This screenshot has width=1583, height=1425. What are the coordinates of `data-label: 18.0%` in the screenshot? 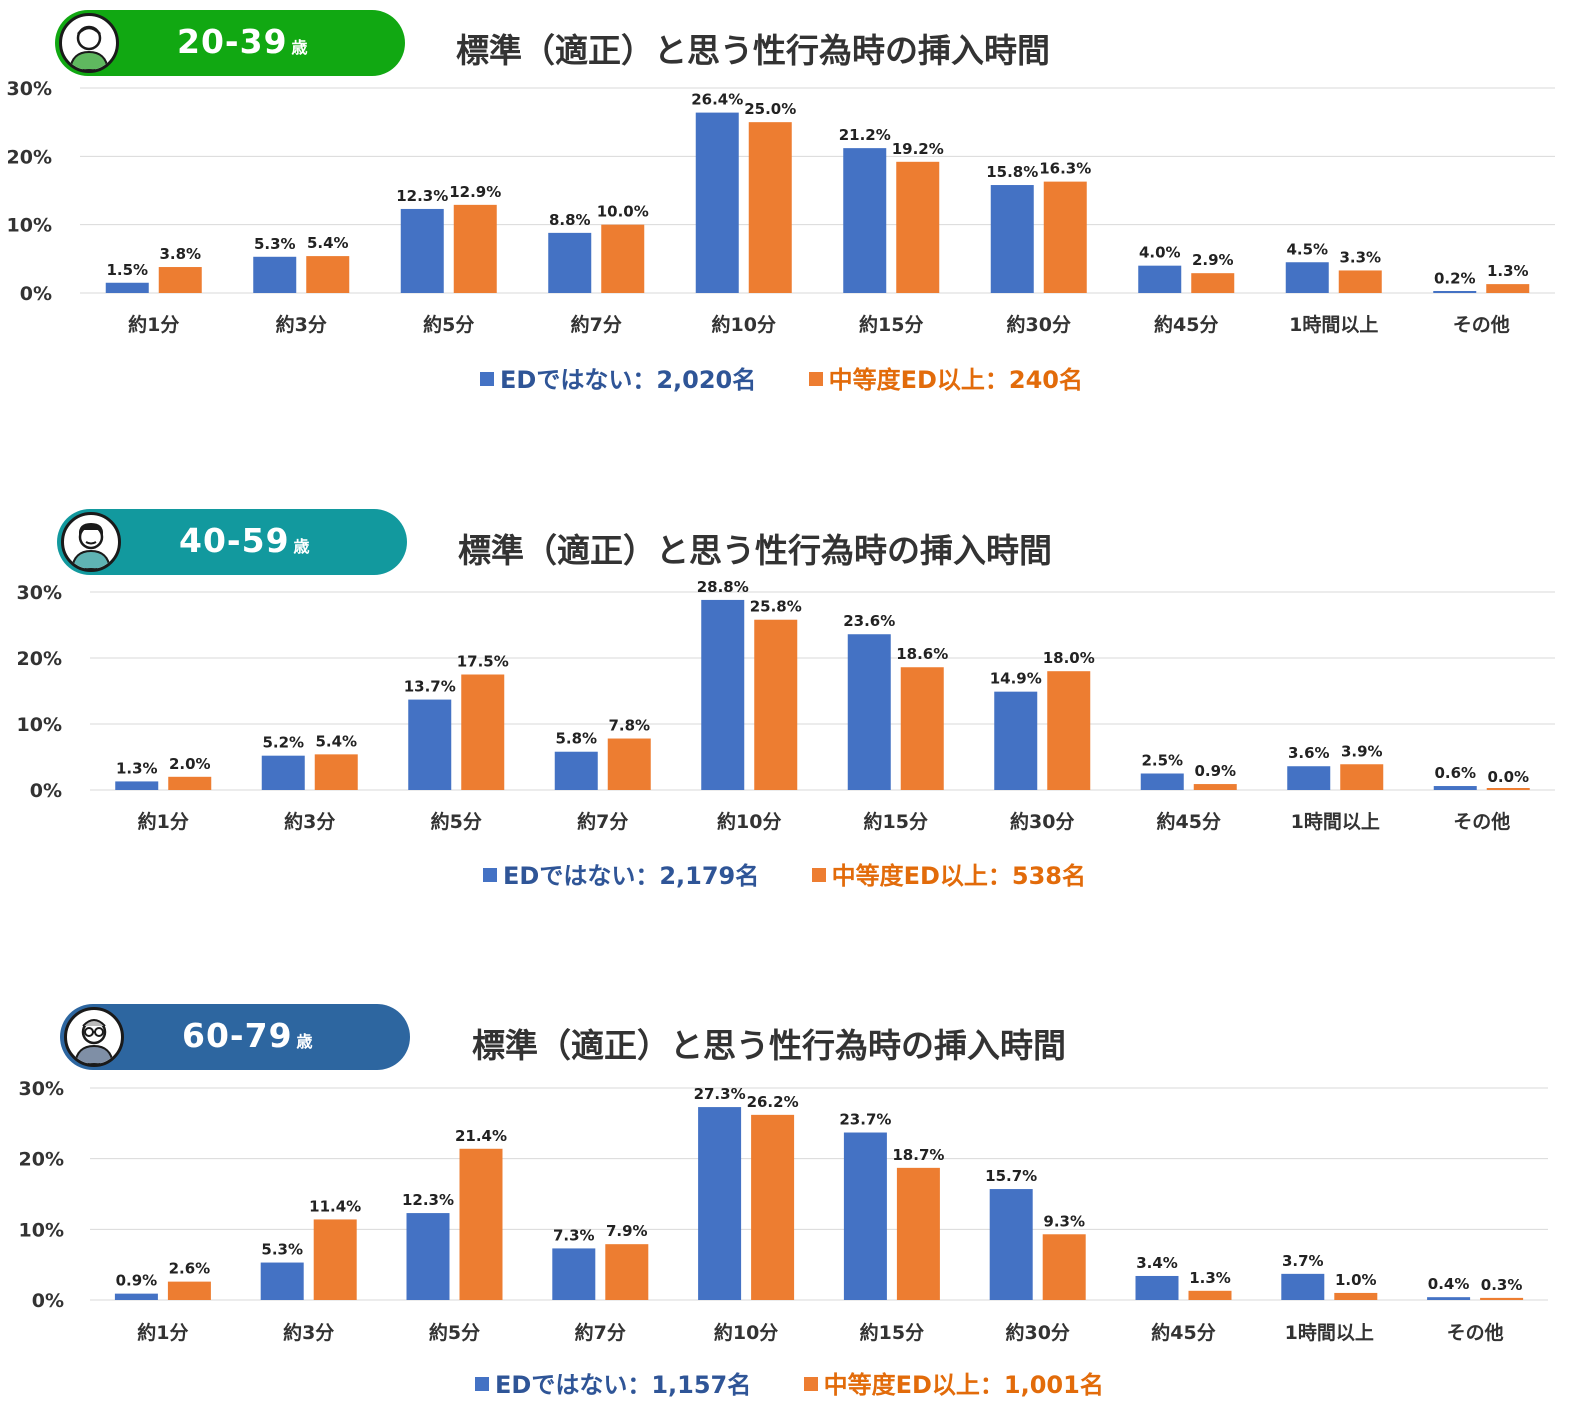 It's located at (1069, 658).